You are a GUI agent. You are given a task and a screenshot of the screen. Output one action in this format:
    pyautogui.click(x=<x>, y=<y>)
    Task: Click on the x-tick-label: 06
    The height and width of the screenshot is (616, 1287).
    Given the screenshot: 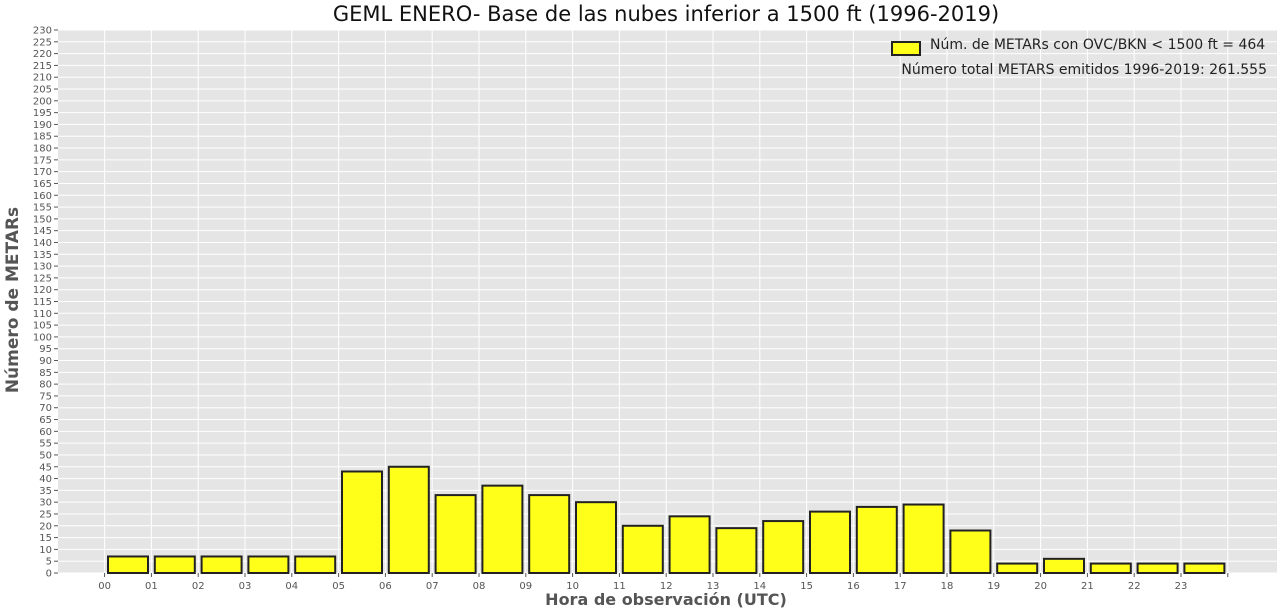 What is the action you would take?
    pyautogui.click(x=385, y=586)
    